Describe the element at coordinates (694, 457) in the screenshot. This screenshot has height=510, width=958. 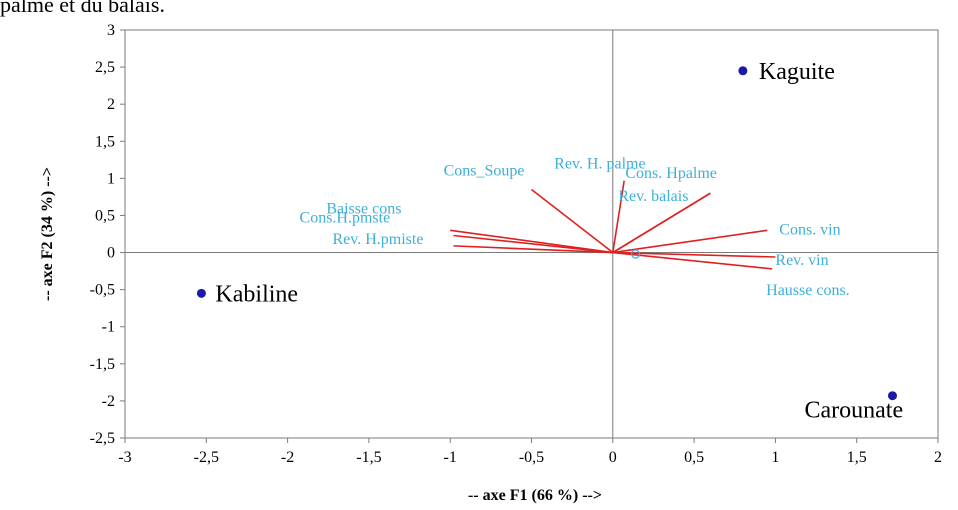
I see `x-tick-label: 0,5` at that location.